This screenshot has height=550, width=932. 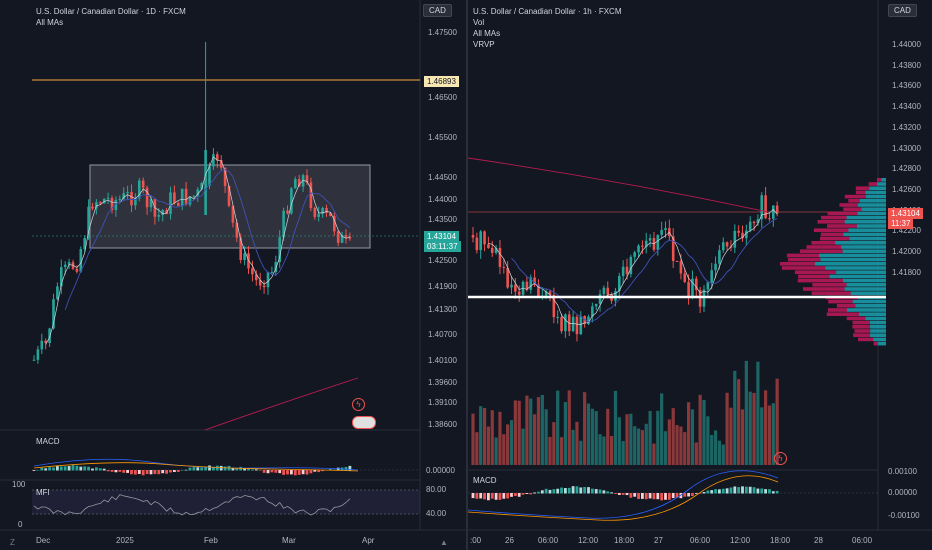 I want to click on left-zoom-icon: Z, so click(x=12, y=542).